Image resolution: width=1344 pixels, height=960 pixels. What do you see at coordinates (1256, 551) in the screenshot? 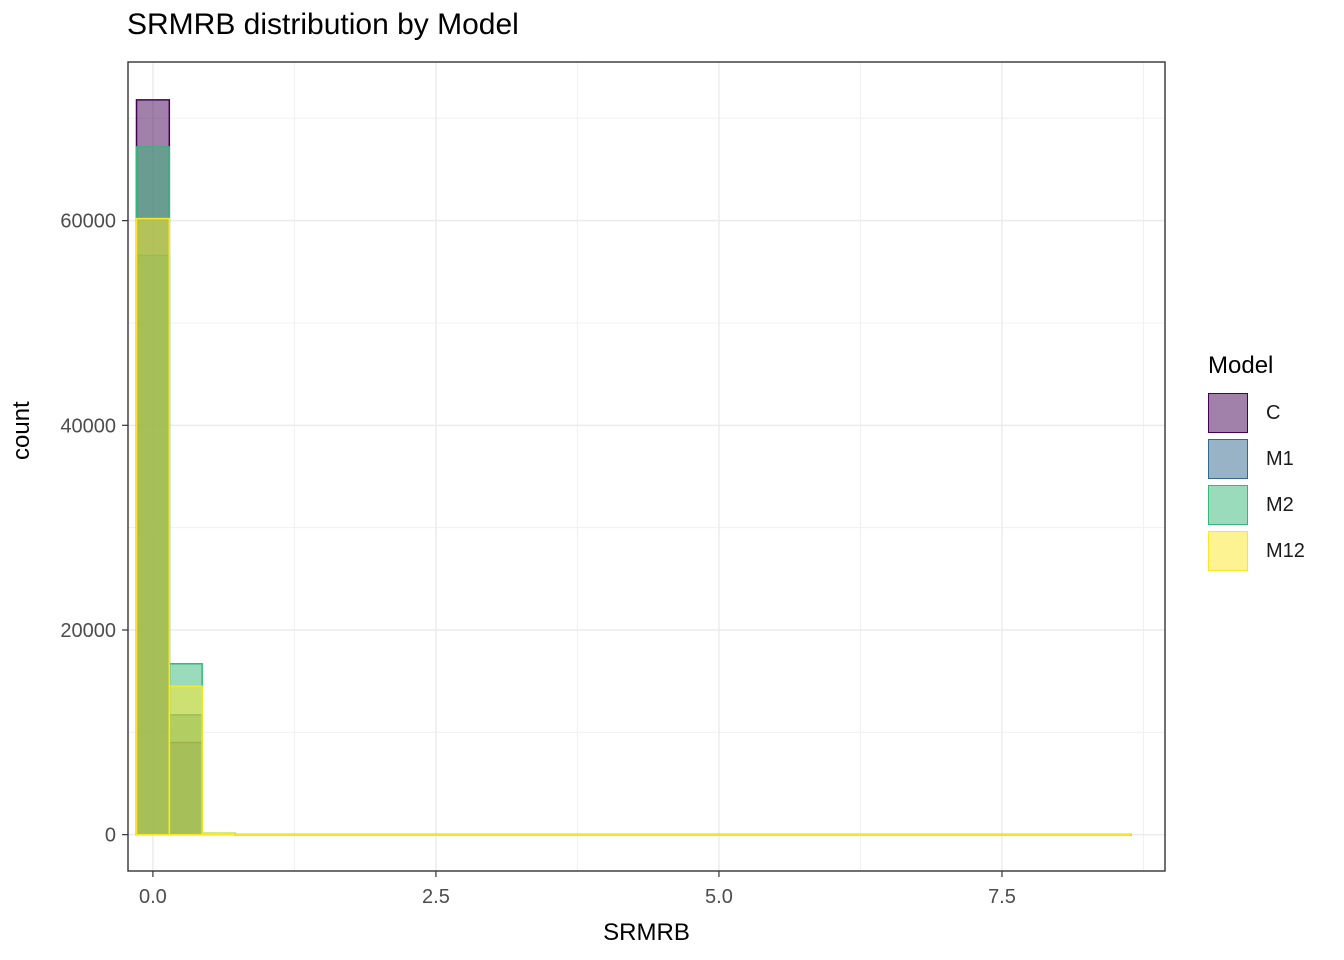
I see `legend-item-m12: M12` at bounding box center [1256, 551].